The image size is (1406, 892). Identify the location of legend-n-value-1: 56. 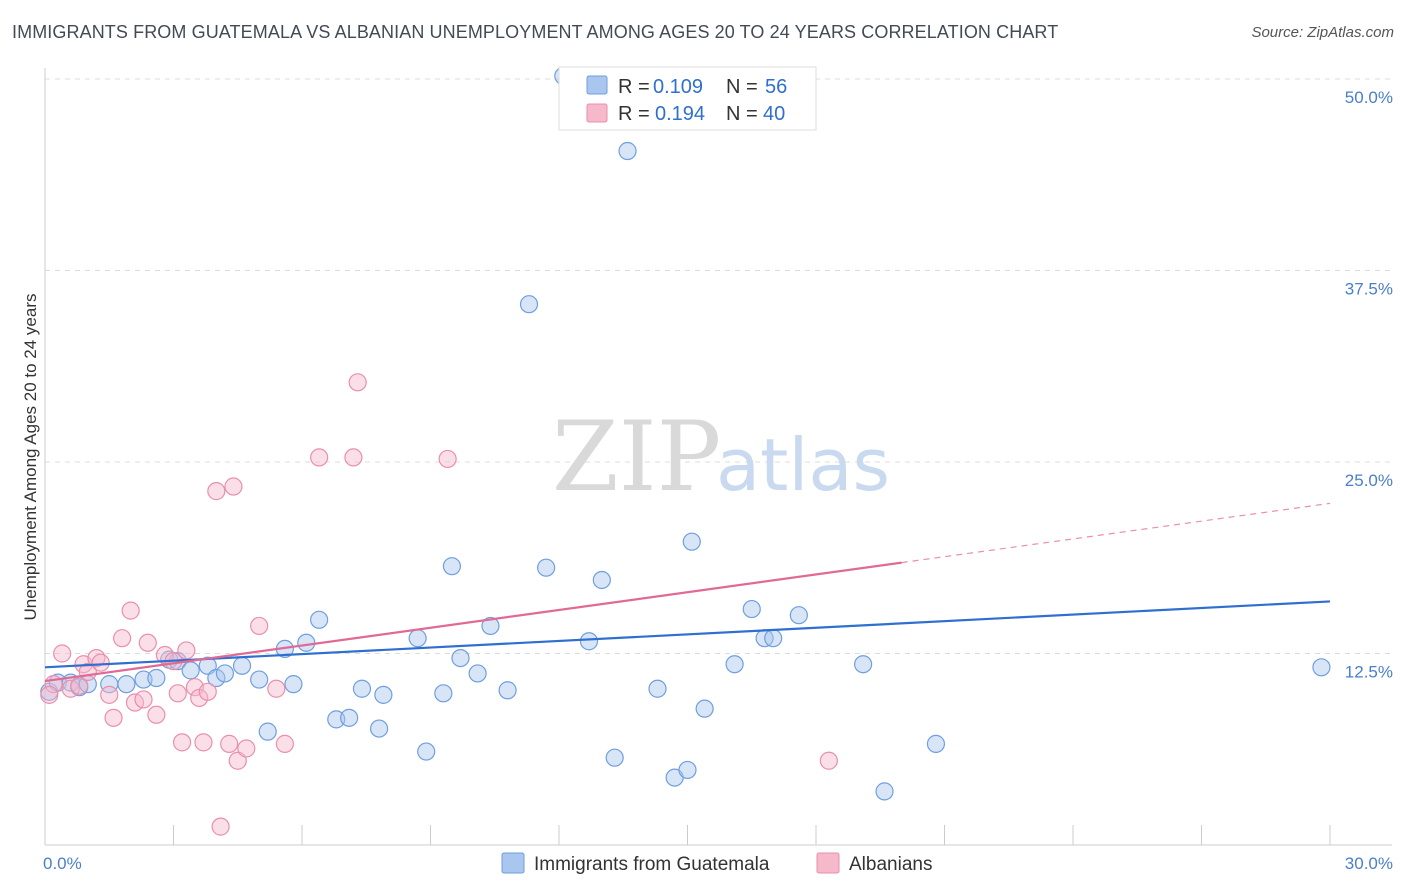
(776, 87).